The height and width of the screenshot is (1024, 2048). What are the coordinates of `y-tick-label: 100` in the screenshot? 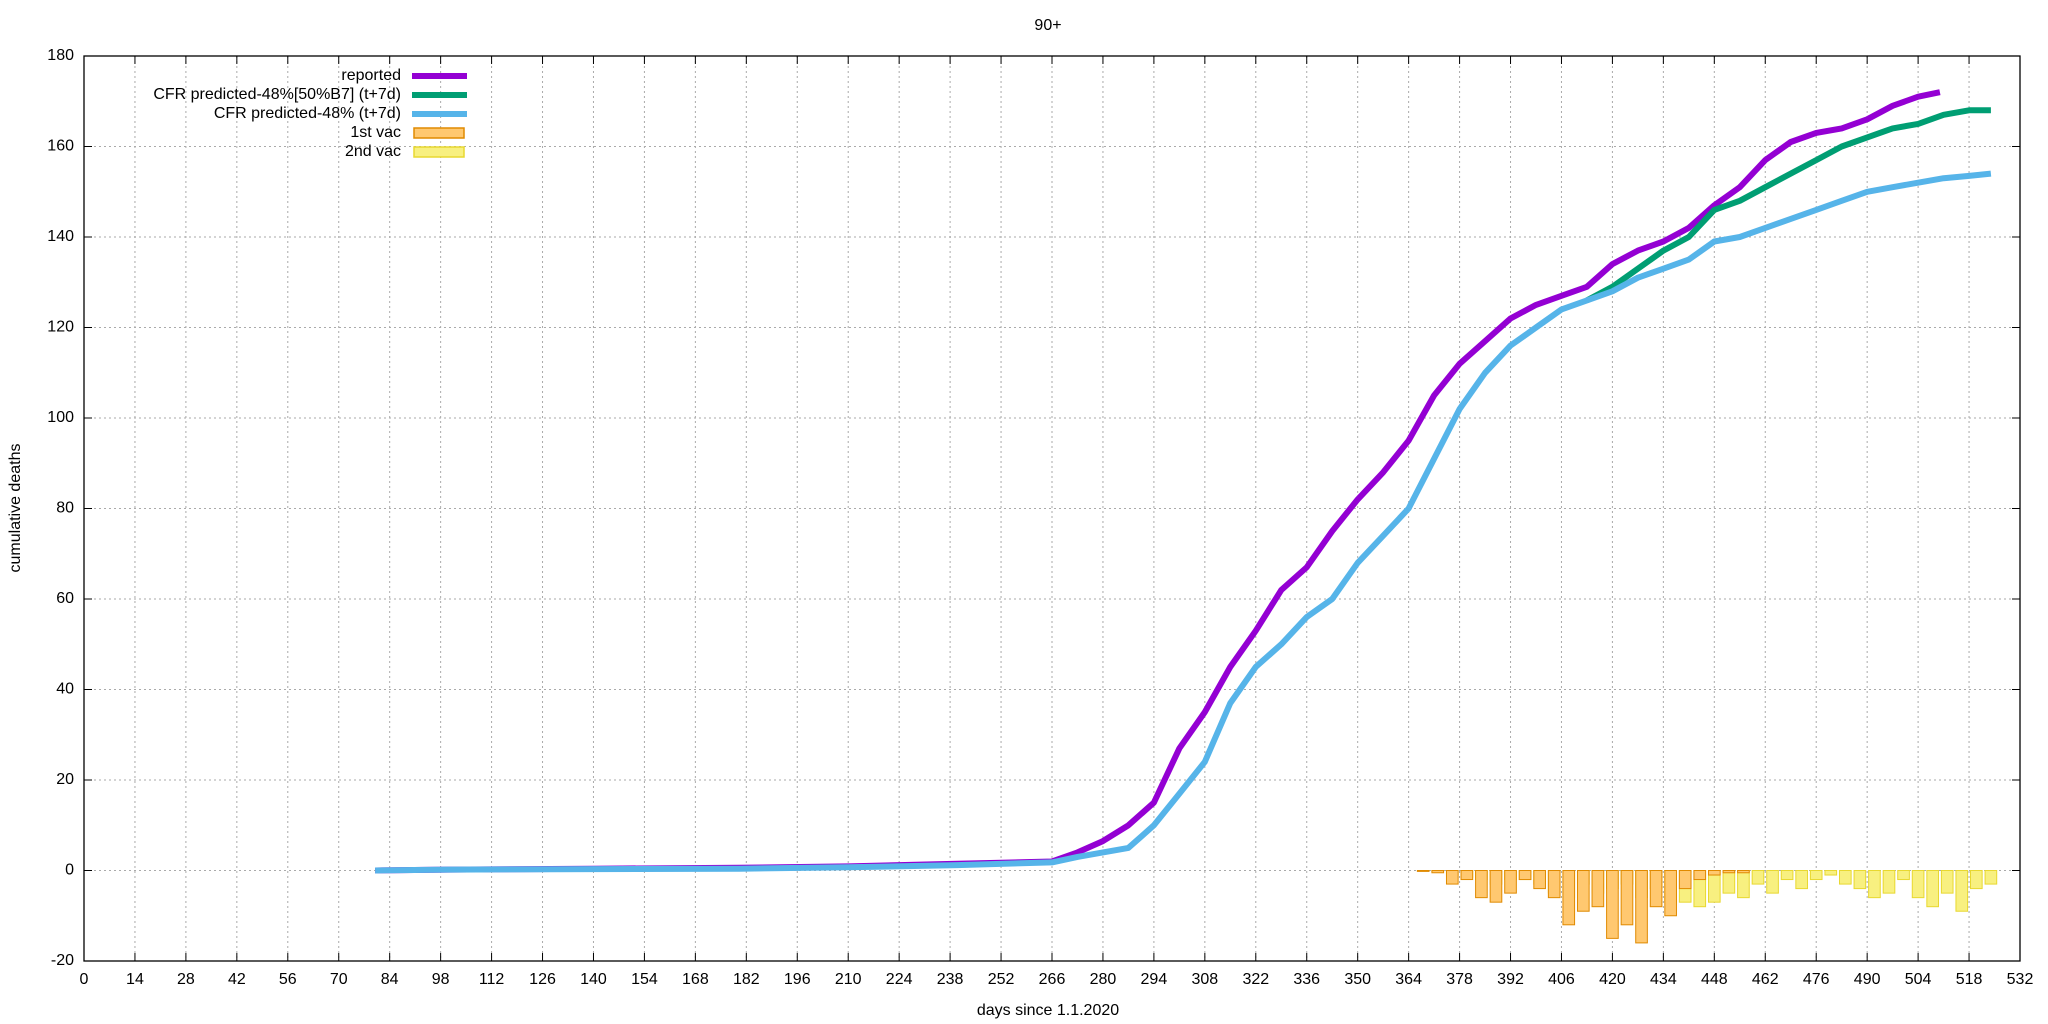 It's located at (60, 417).